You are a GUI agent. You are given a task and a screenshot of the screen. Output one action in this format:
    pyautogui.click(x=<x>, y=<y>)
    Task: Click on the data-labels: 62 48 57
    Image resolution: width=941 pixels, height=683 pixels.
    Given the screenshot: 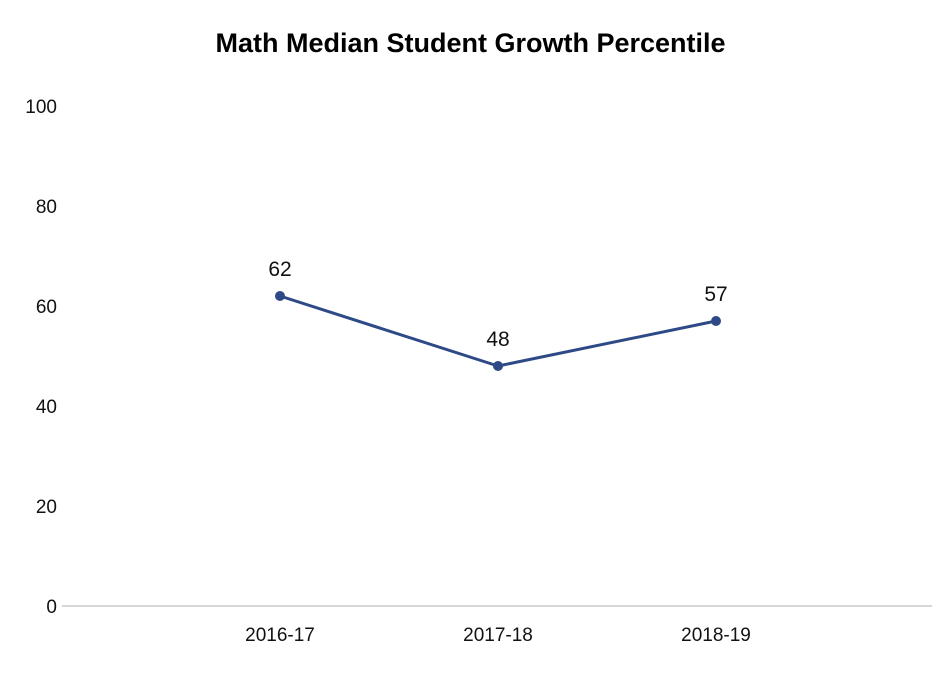 What is the action you would take?
    pyautogui.click(x=497, y=304)
    